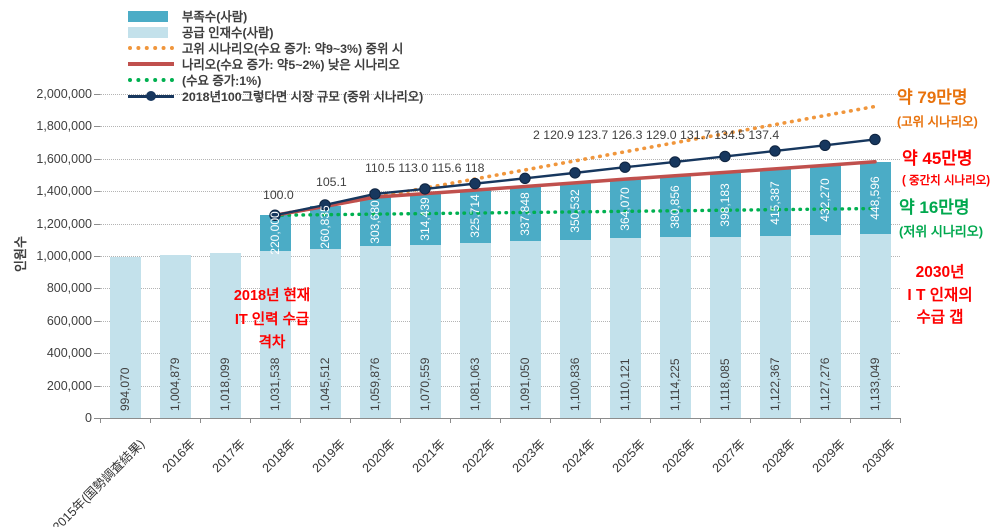  Describe the element at coordinates (151, 80) in the screenshot. I see `dotted-line-icon` at that location.